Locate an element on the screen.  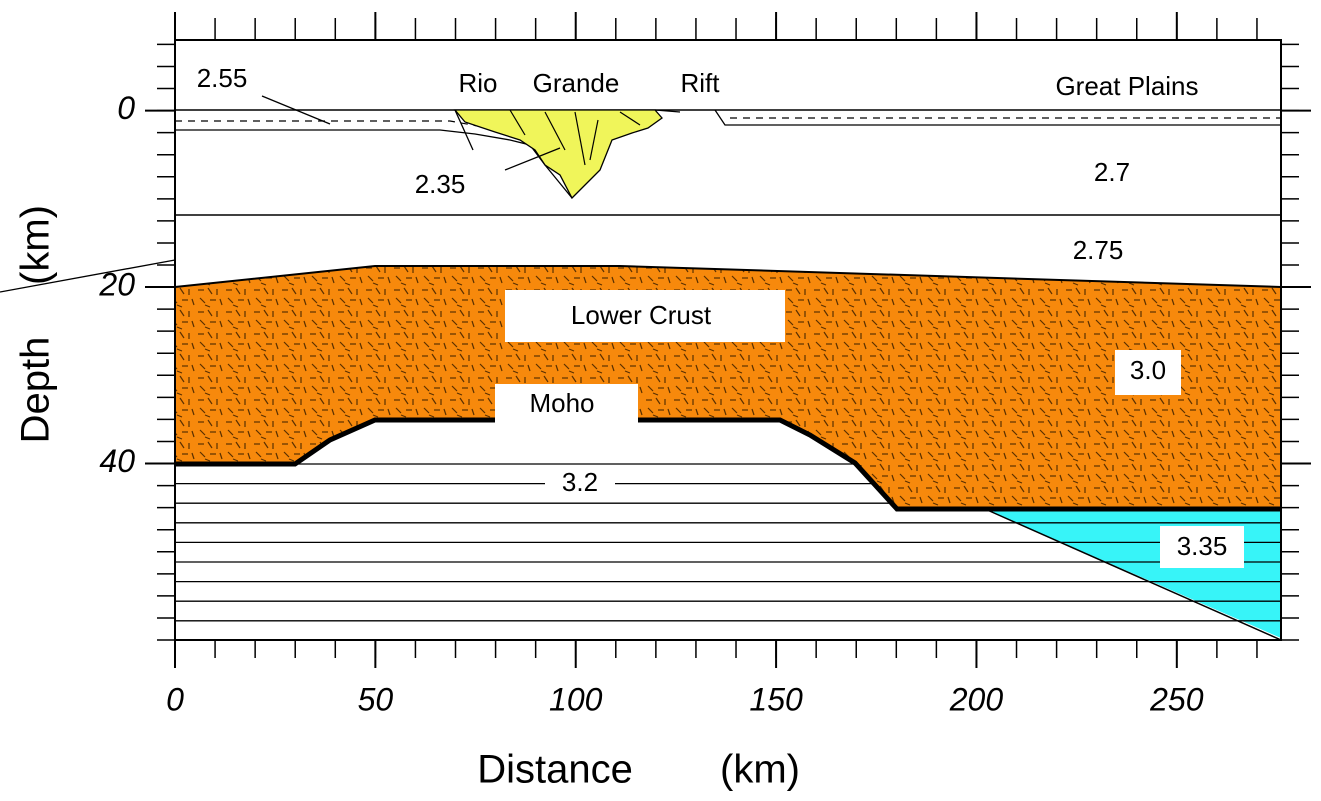
annotation: 2.35 is located at coordinates (440, 184).